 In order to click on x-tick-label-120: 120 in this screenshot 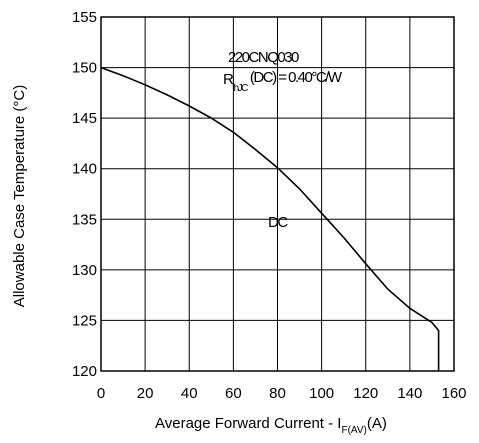, I will do `click(365, 393)`.